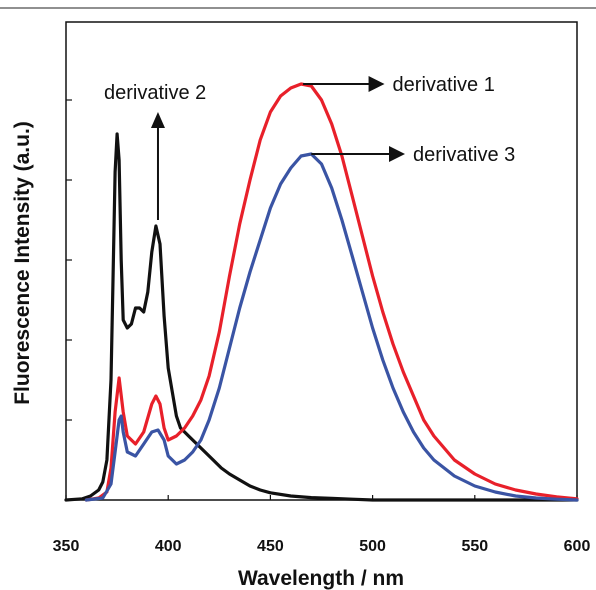 This screenshot has width=596, height=590. I want to click on x-tick-label: 400, so click(168, 546).